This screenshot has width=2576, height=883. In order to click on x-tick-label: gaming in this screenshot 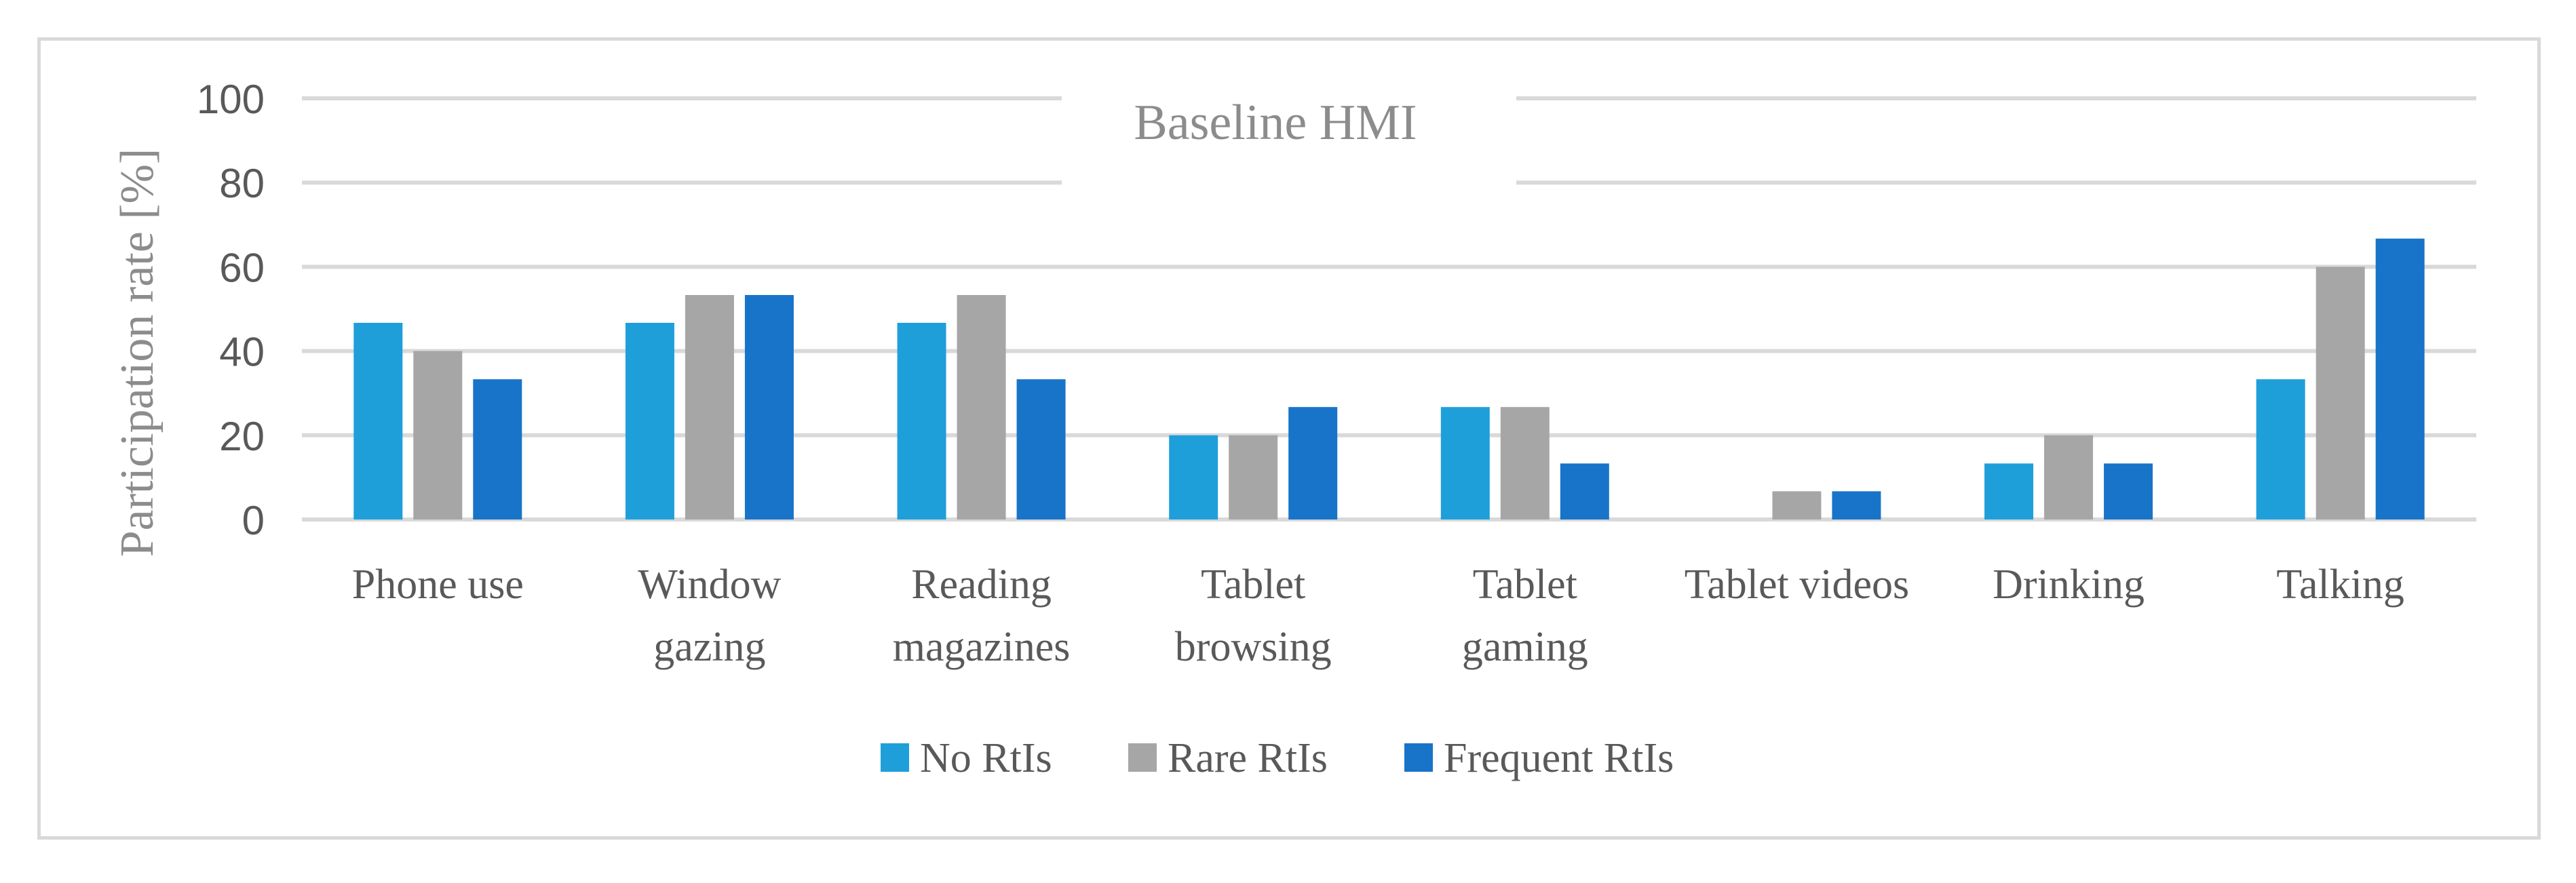, I will do `click(1525, 647)`.